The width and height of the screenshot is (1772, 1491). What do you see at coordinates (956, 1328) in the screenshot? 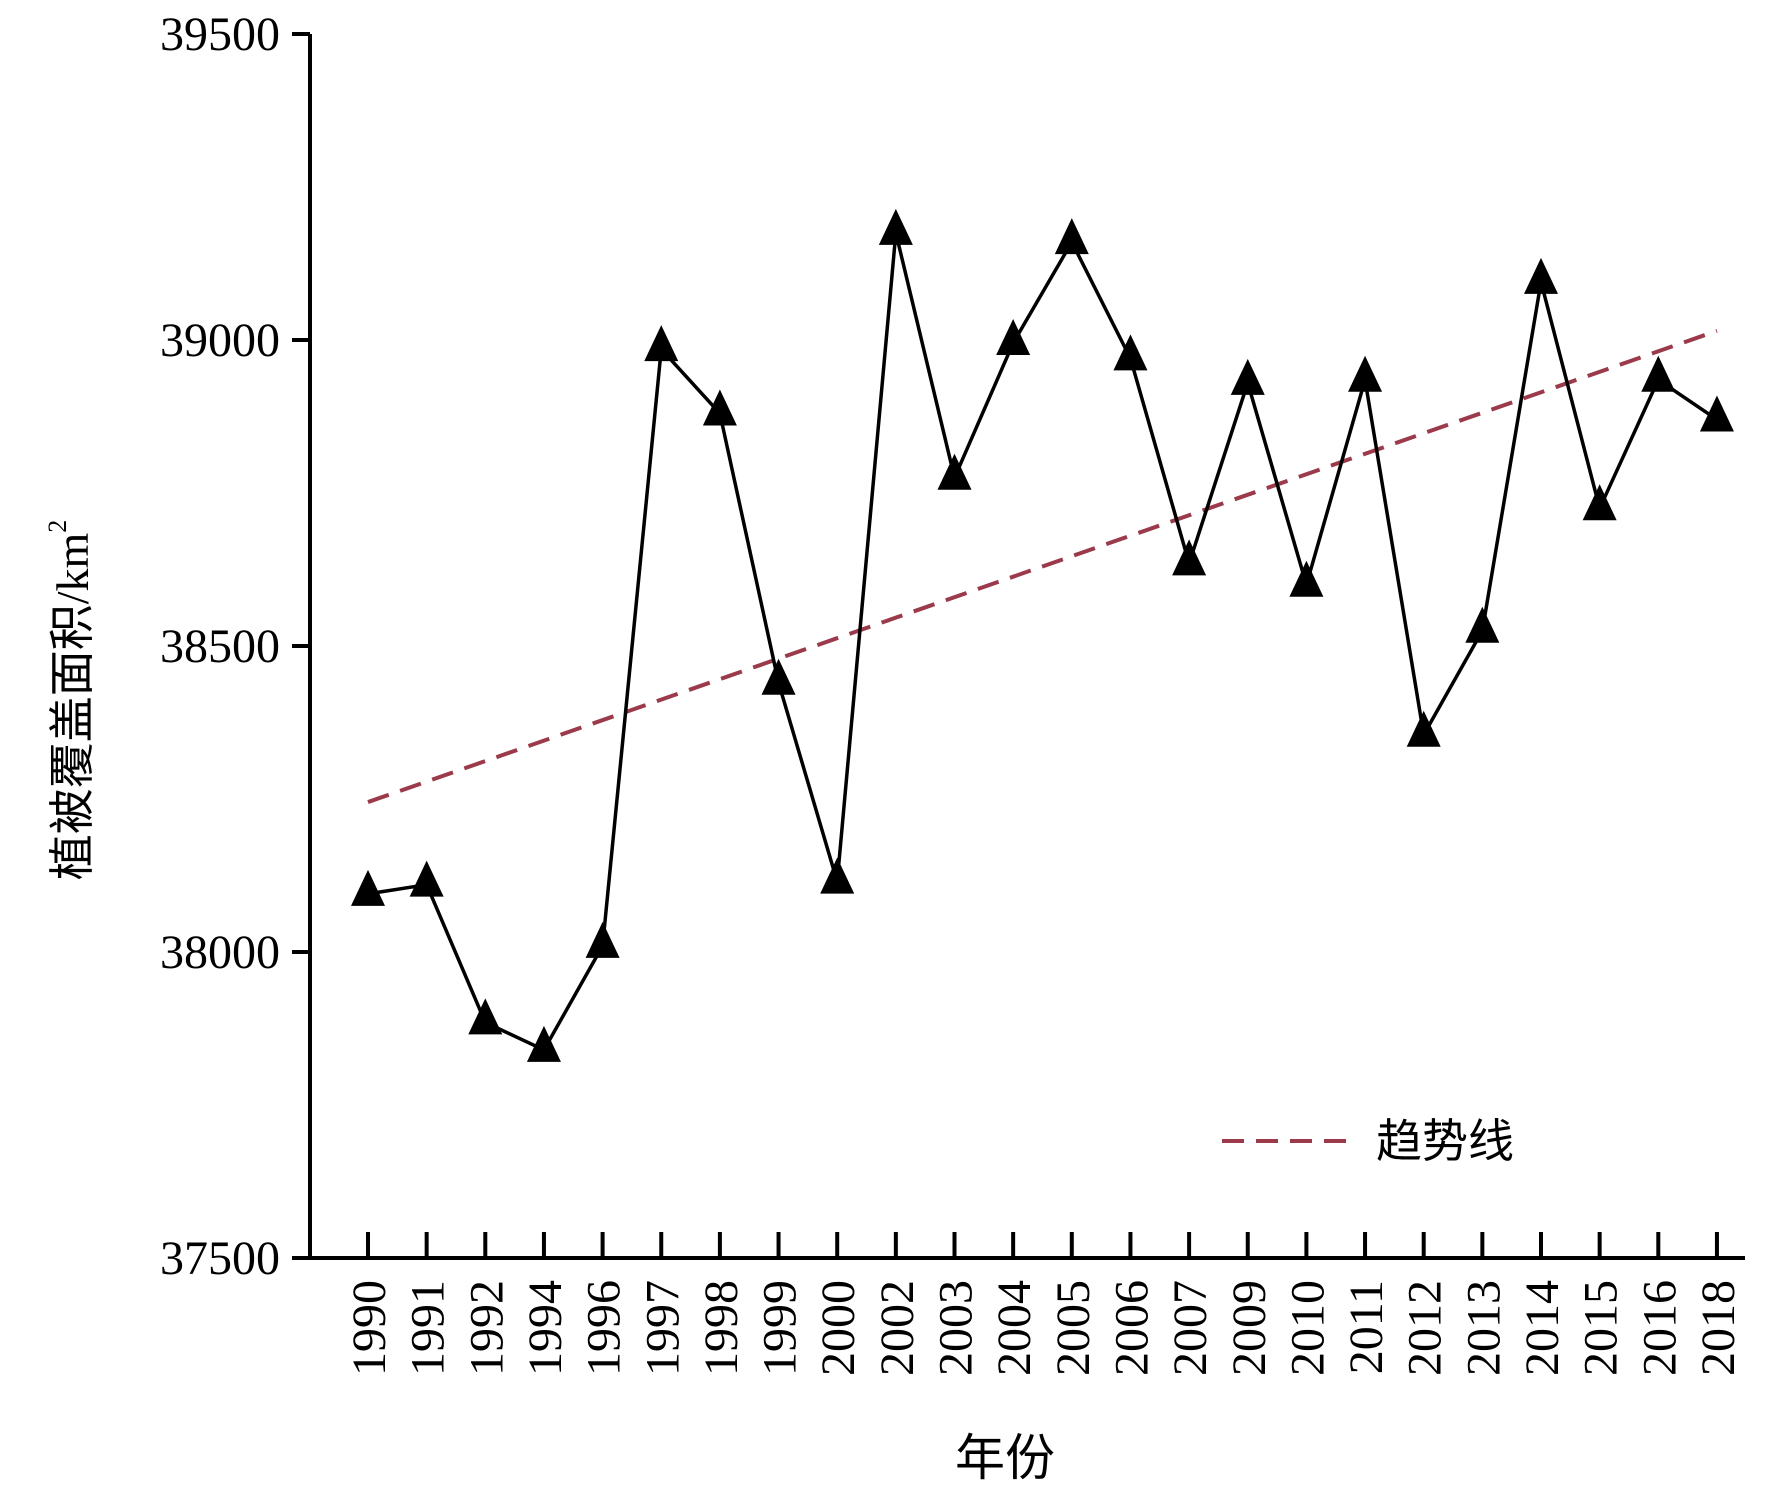
I see `x-tick-label: 2003` at bounding box center [956, 1328].